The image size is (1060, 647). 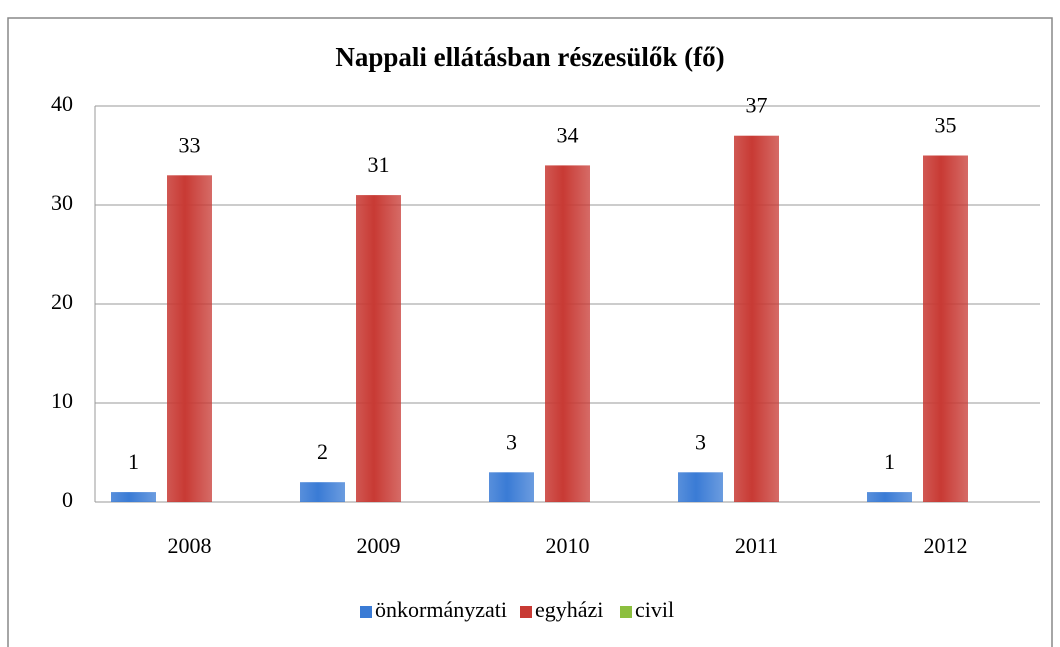 I want to click on data-label: 35, so click(x=946, y=125).